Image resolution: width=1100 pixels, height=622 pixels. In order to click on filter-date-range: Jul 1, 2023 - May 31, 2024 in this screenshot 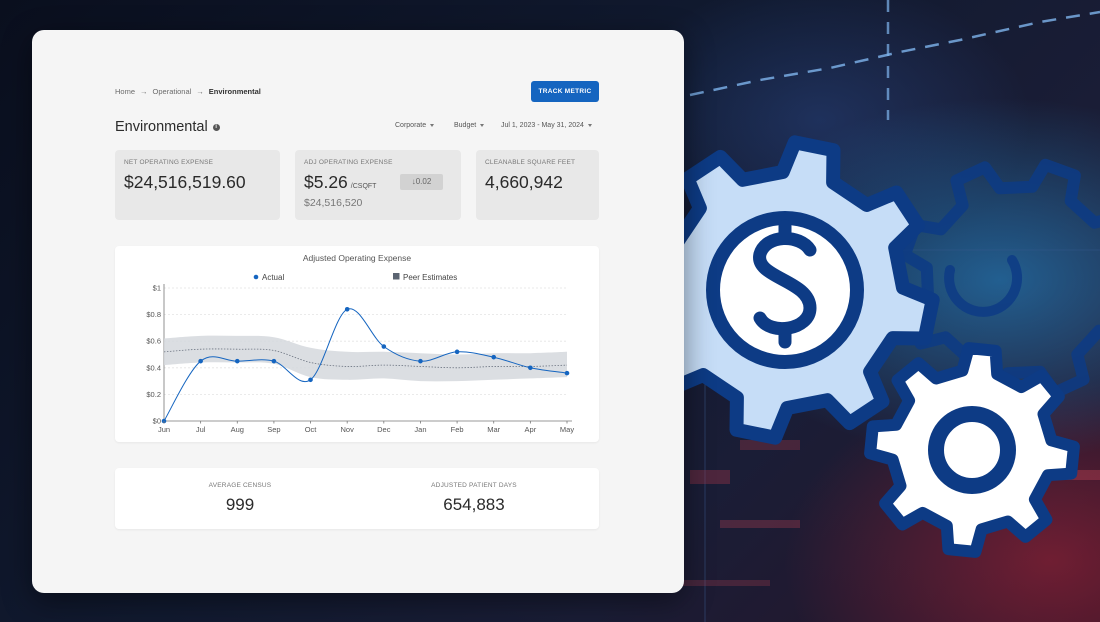, I will do `click(546, 125)`.